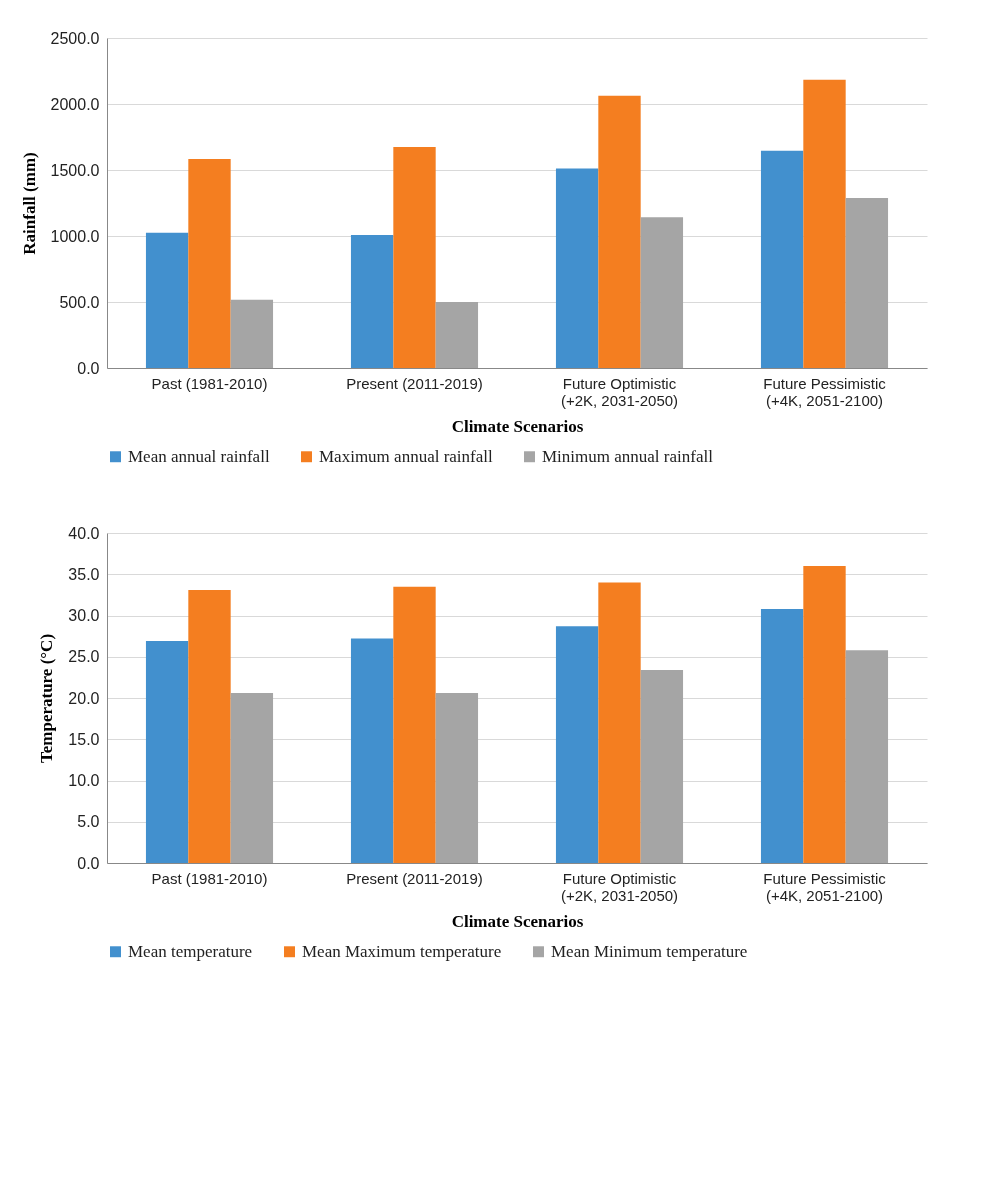  I want to click on y-tick-label: 500.0, so click(79, 302).